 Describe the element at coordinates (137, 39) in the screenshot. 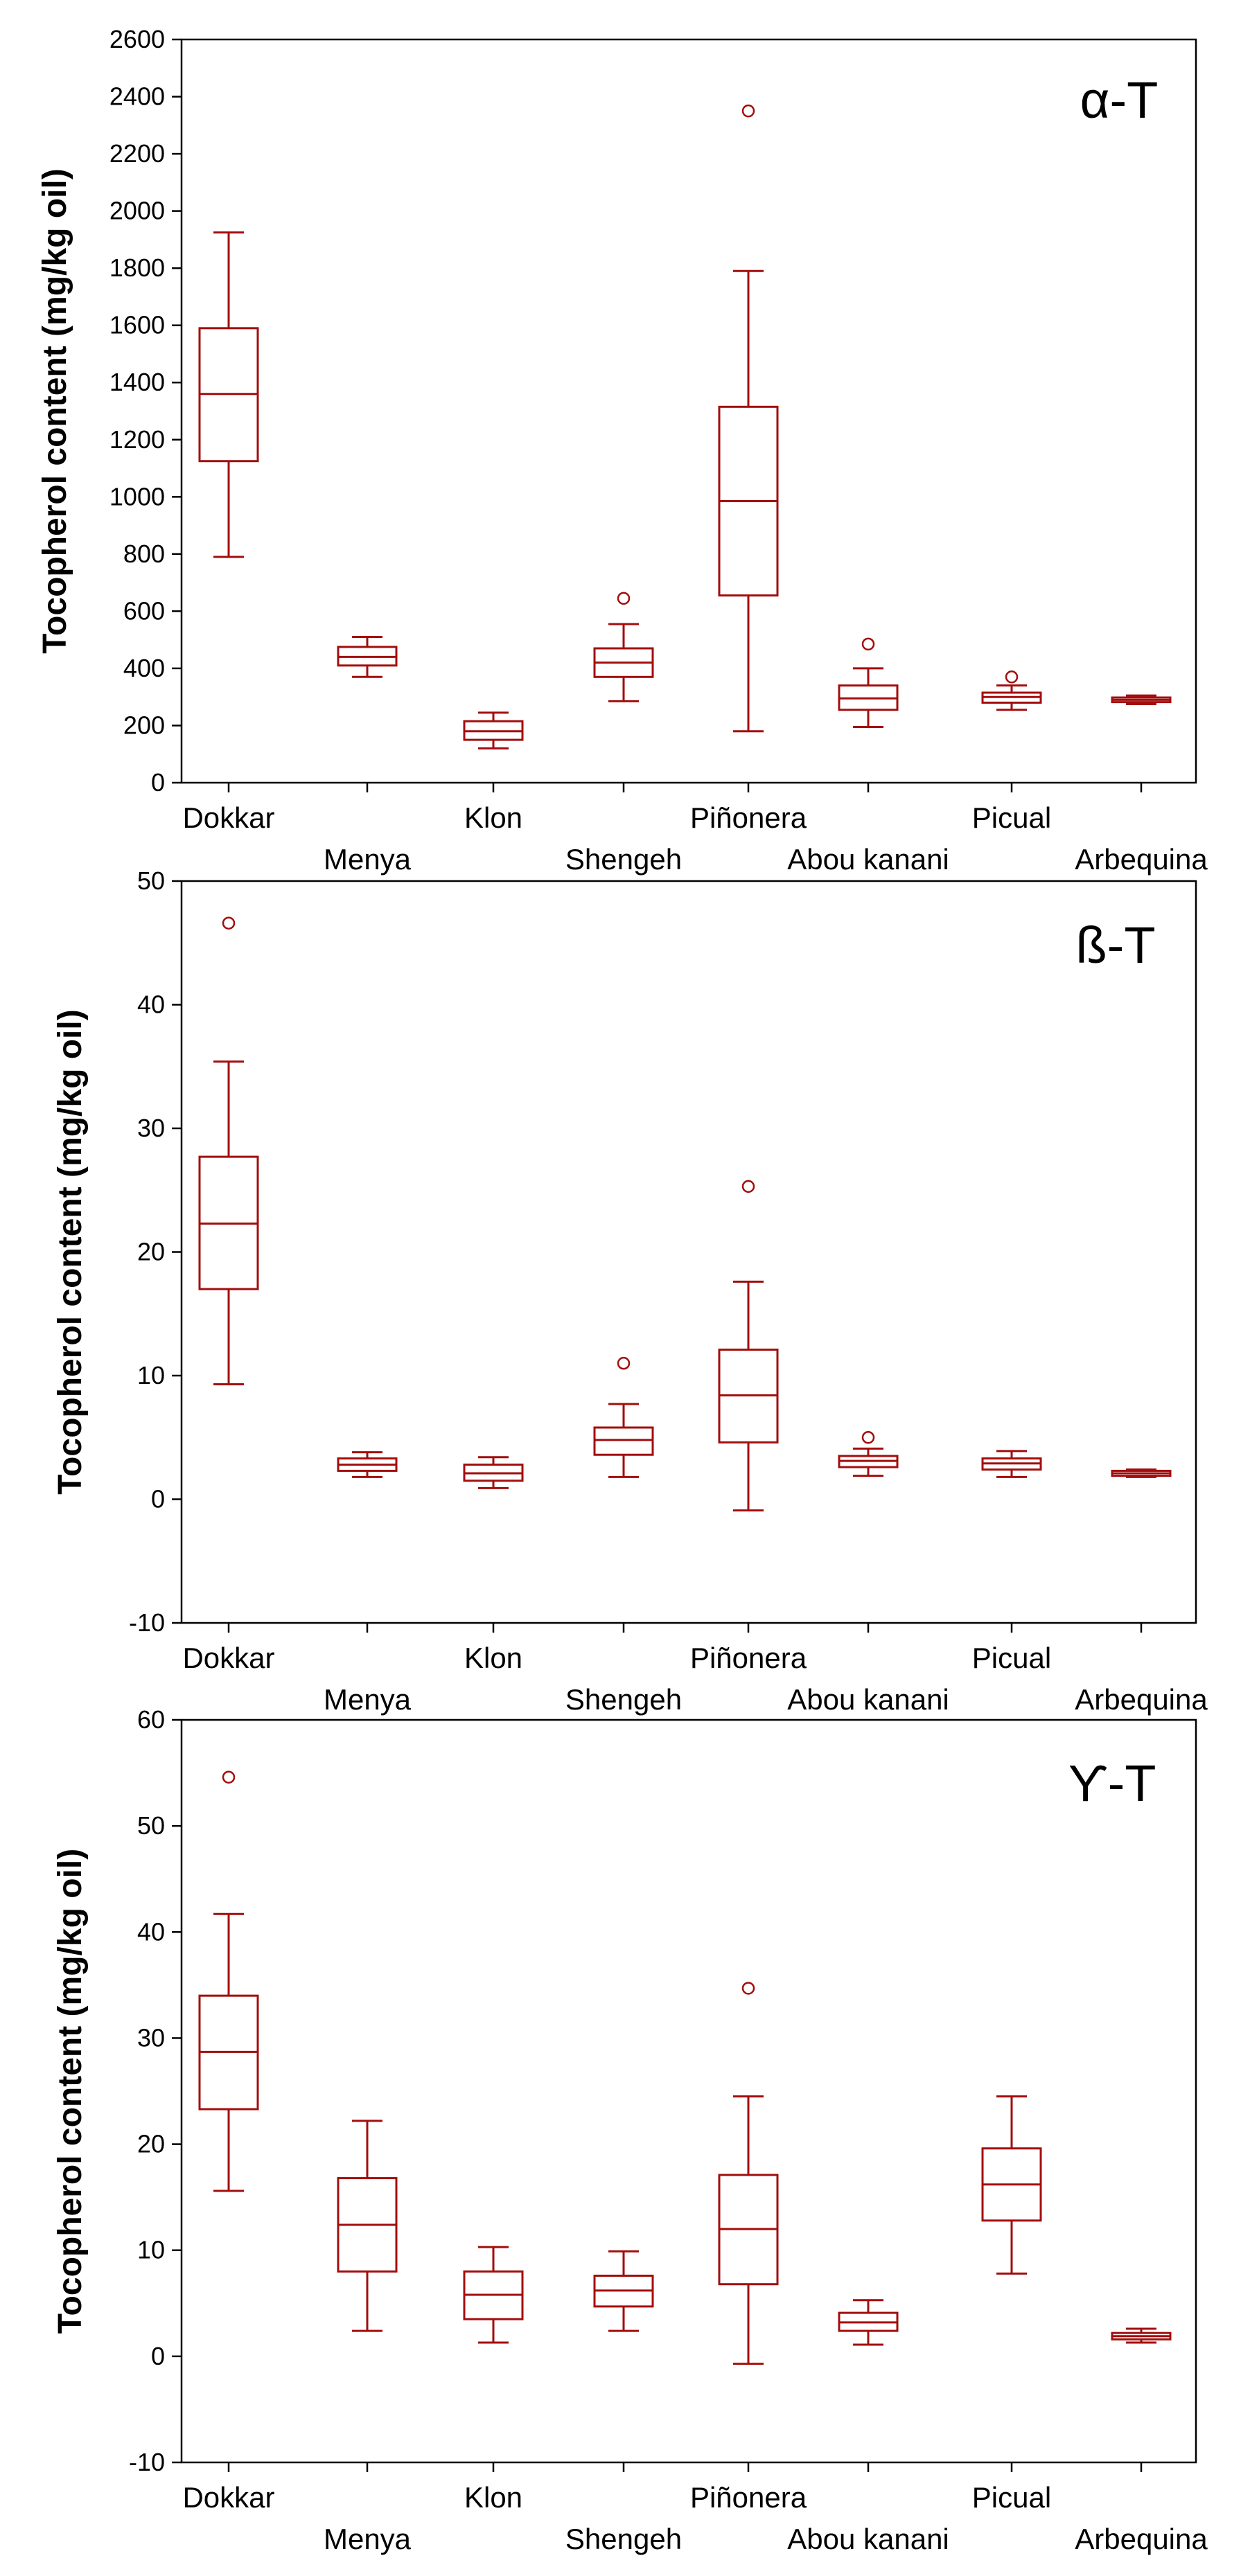

I see `y-tick-label: 2600` at that location.